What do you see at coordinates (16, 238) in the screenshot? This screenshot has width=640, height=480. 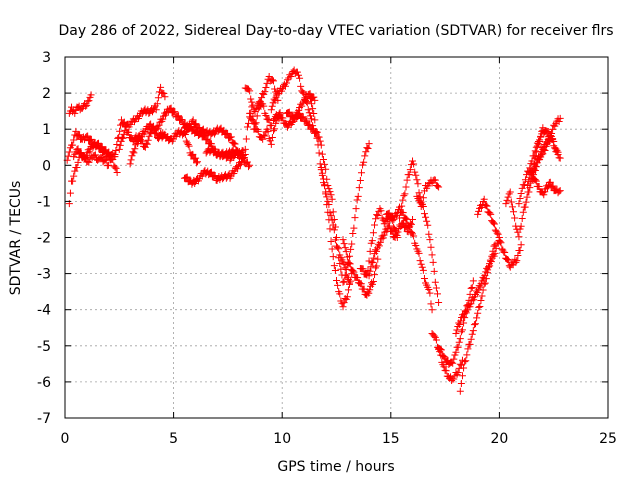 I see `y-axis-label: SDTVAR / TECUs` at bounding box center [16, 238].